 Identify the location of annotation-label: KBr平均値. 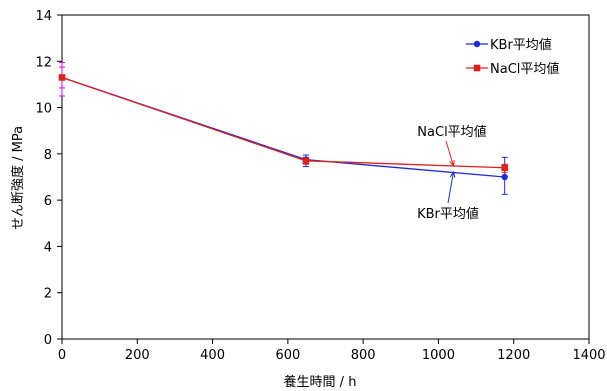
(448, 214).